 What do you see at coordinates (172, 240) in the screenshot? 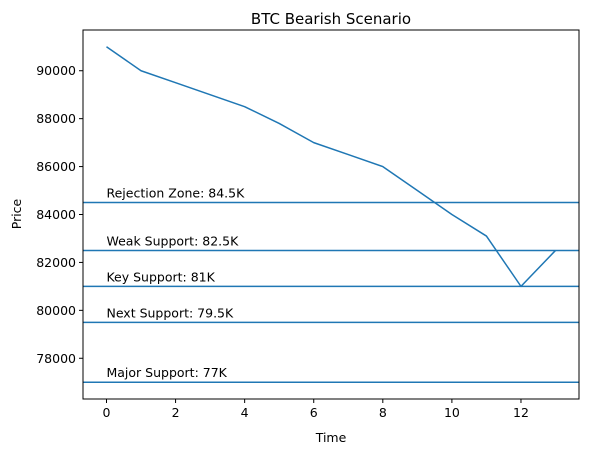
I see `hline-label-1: Weak Support: 82.5K` at bounding box center [172, 240].